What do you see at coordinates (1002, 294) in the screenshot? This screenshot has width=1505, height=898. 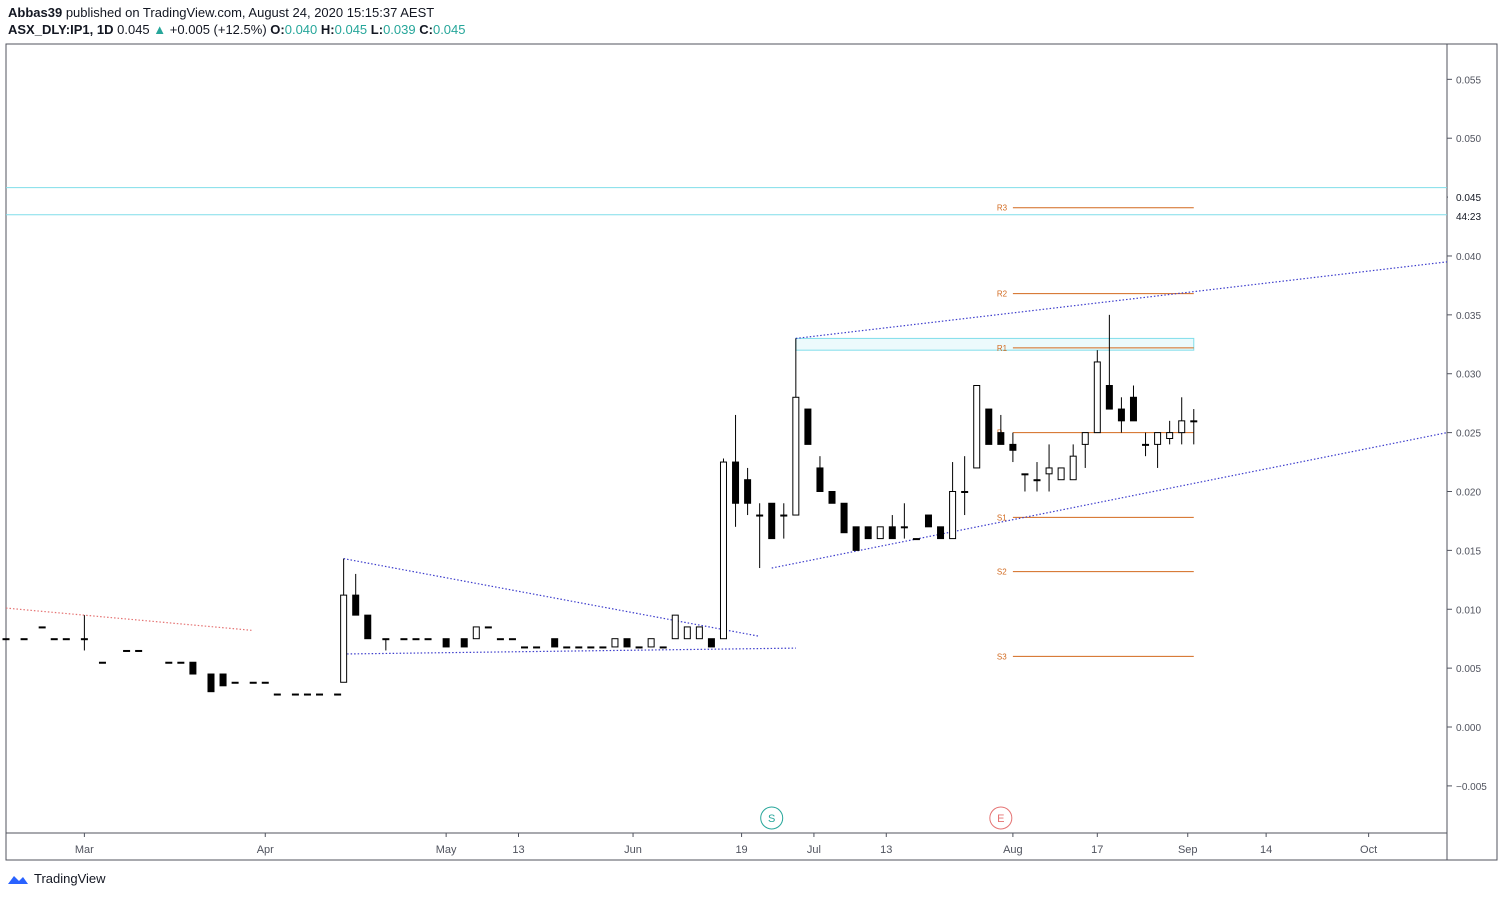 I see `pivot-label: R2` at bounding box center [1002, 294].